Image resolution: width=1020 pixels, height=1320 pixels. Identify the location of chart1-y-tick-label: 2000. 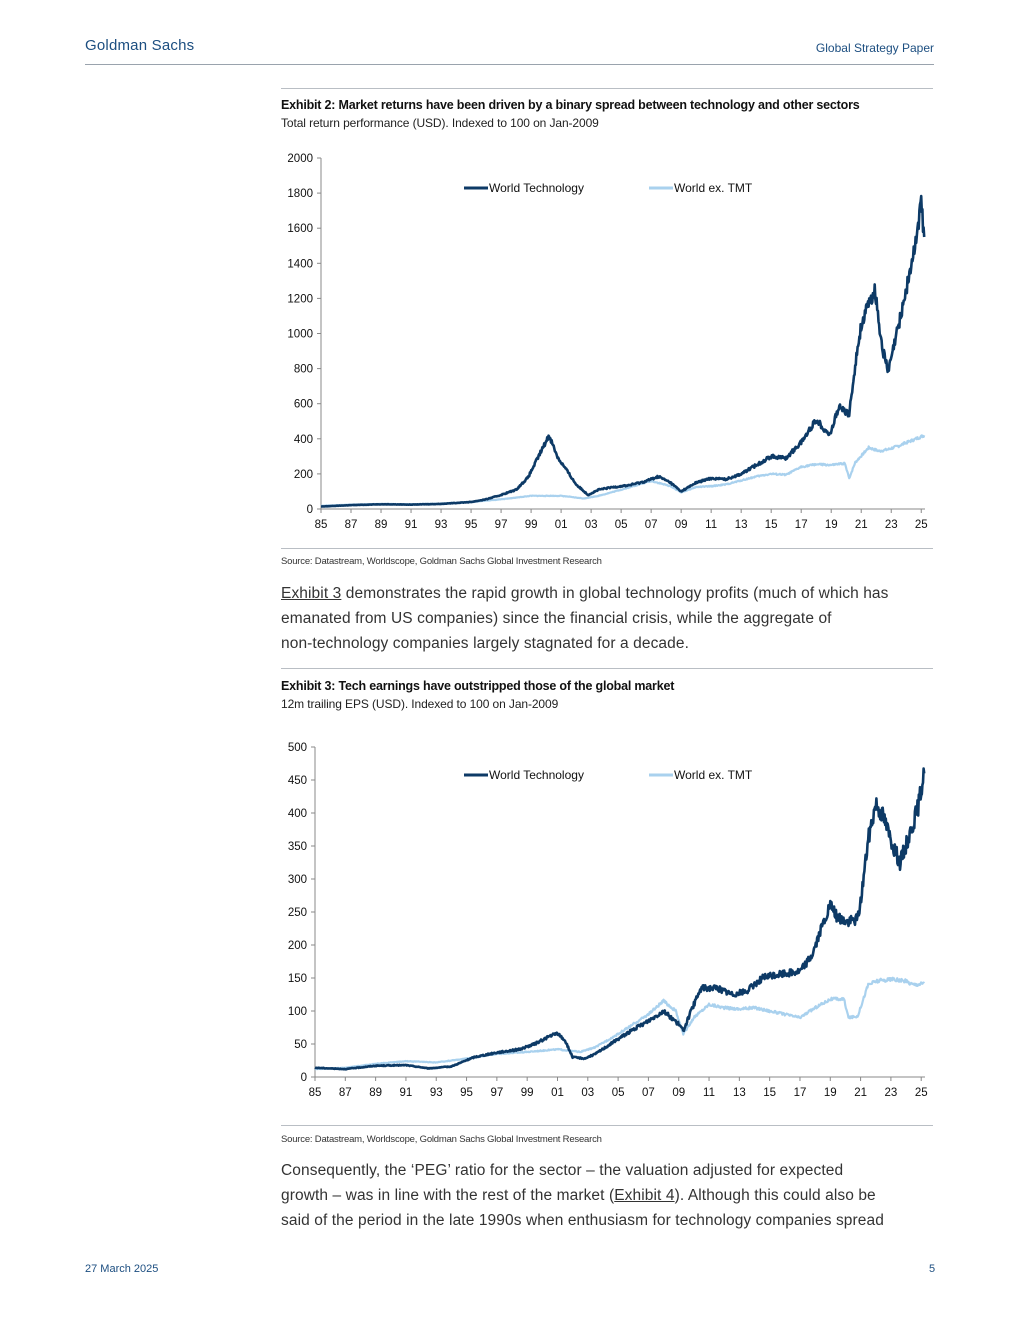
(300, 159).